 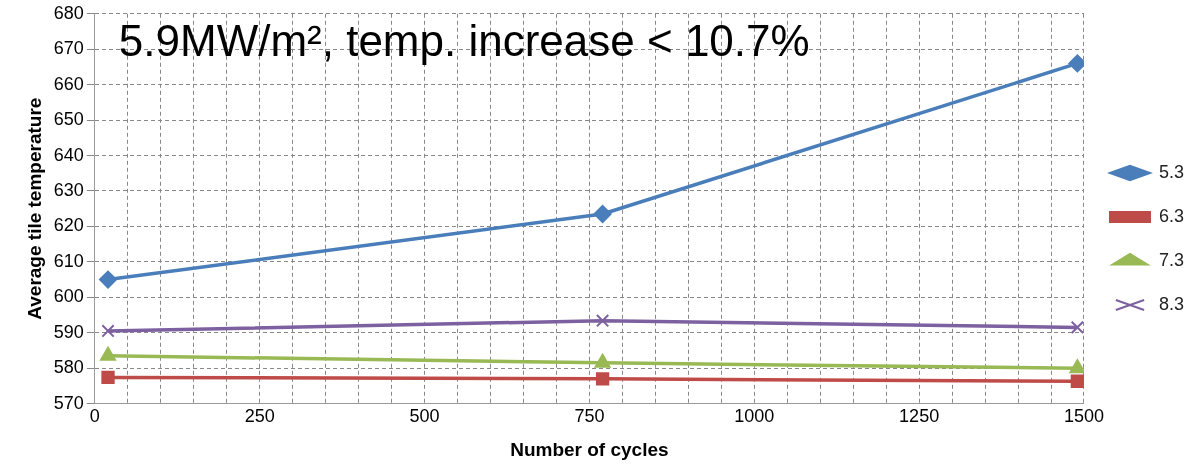 I want to click on y-tick-label: 620, so click(x=68, y=225).